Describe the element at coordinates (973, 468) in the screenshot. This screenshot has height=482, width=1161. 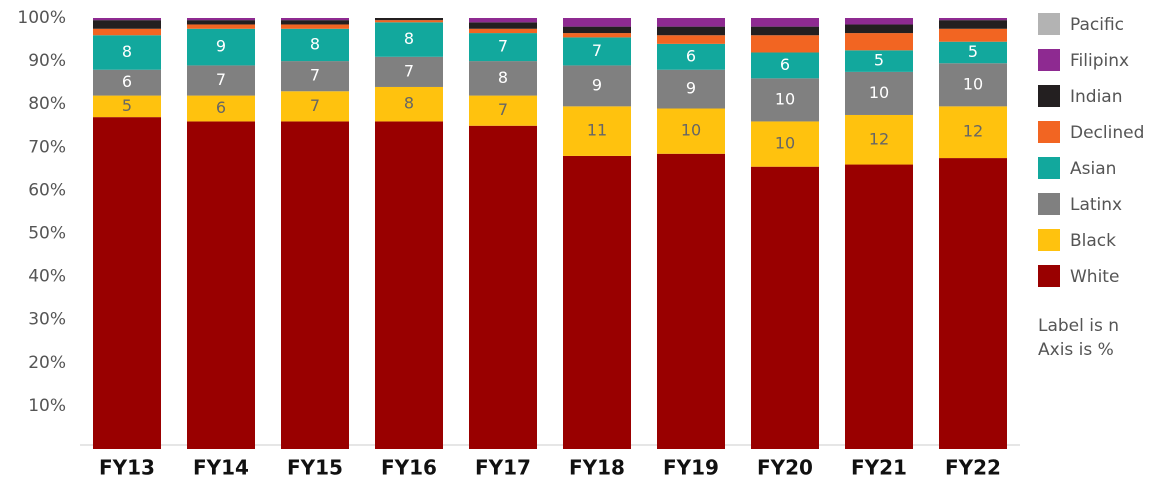
I see `x-tick-label: FY22` at that location.